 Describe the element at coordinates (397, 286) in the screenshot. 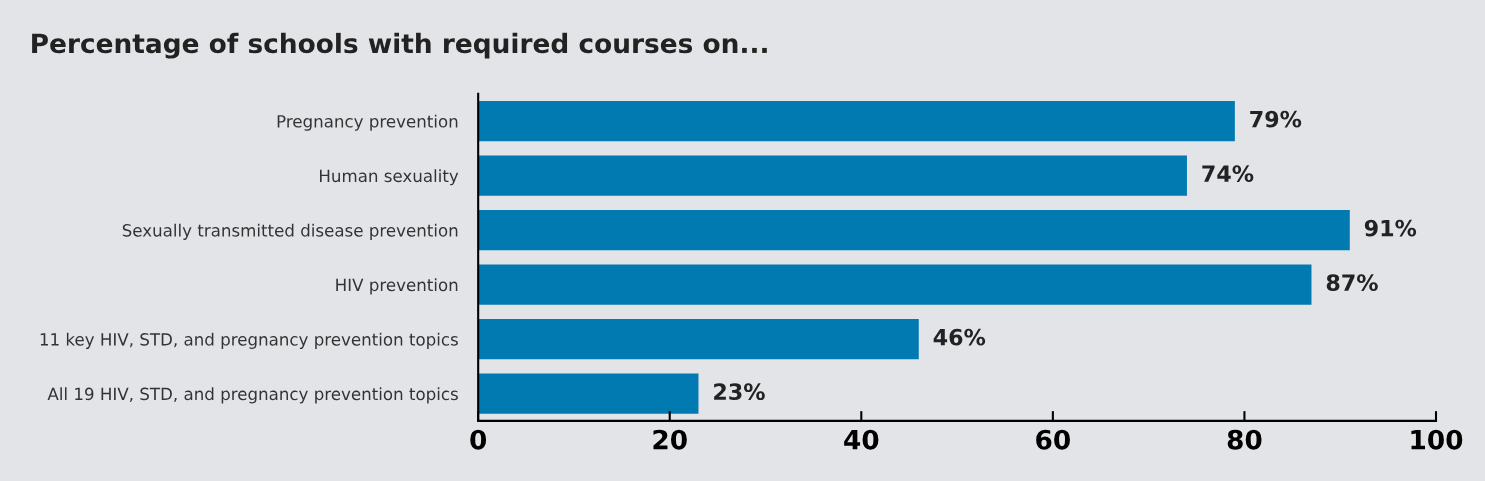

I see `y-tick-label: HIV prevention` at that location.